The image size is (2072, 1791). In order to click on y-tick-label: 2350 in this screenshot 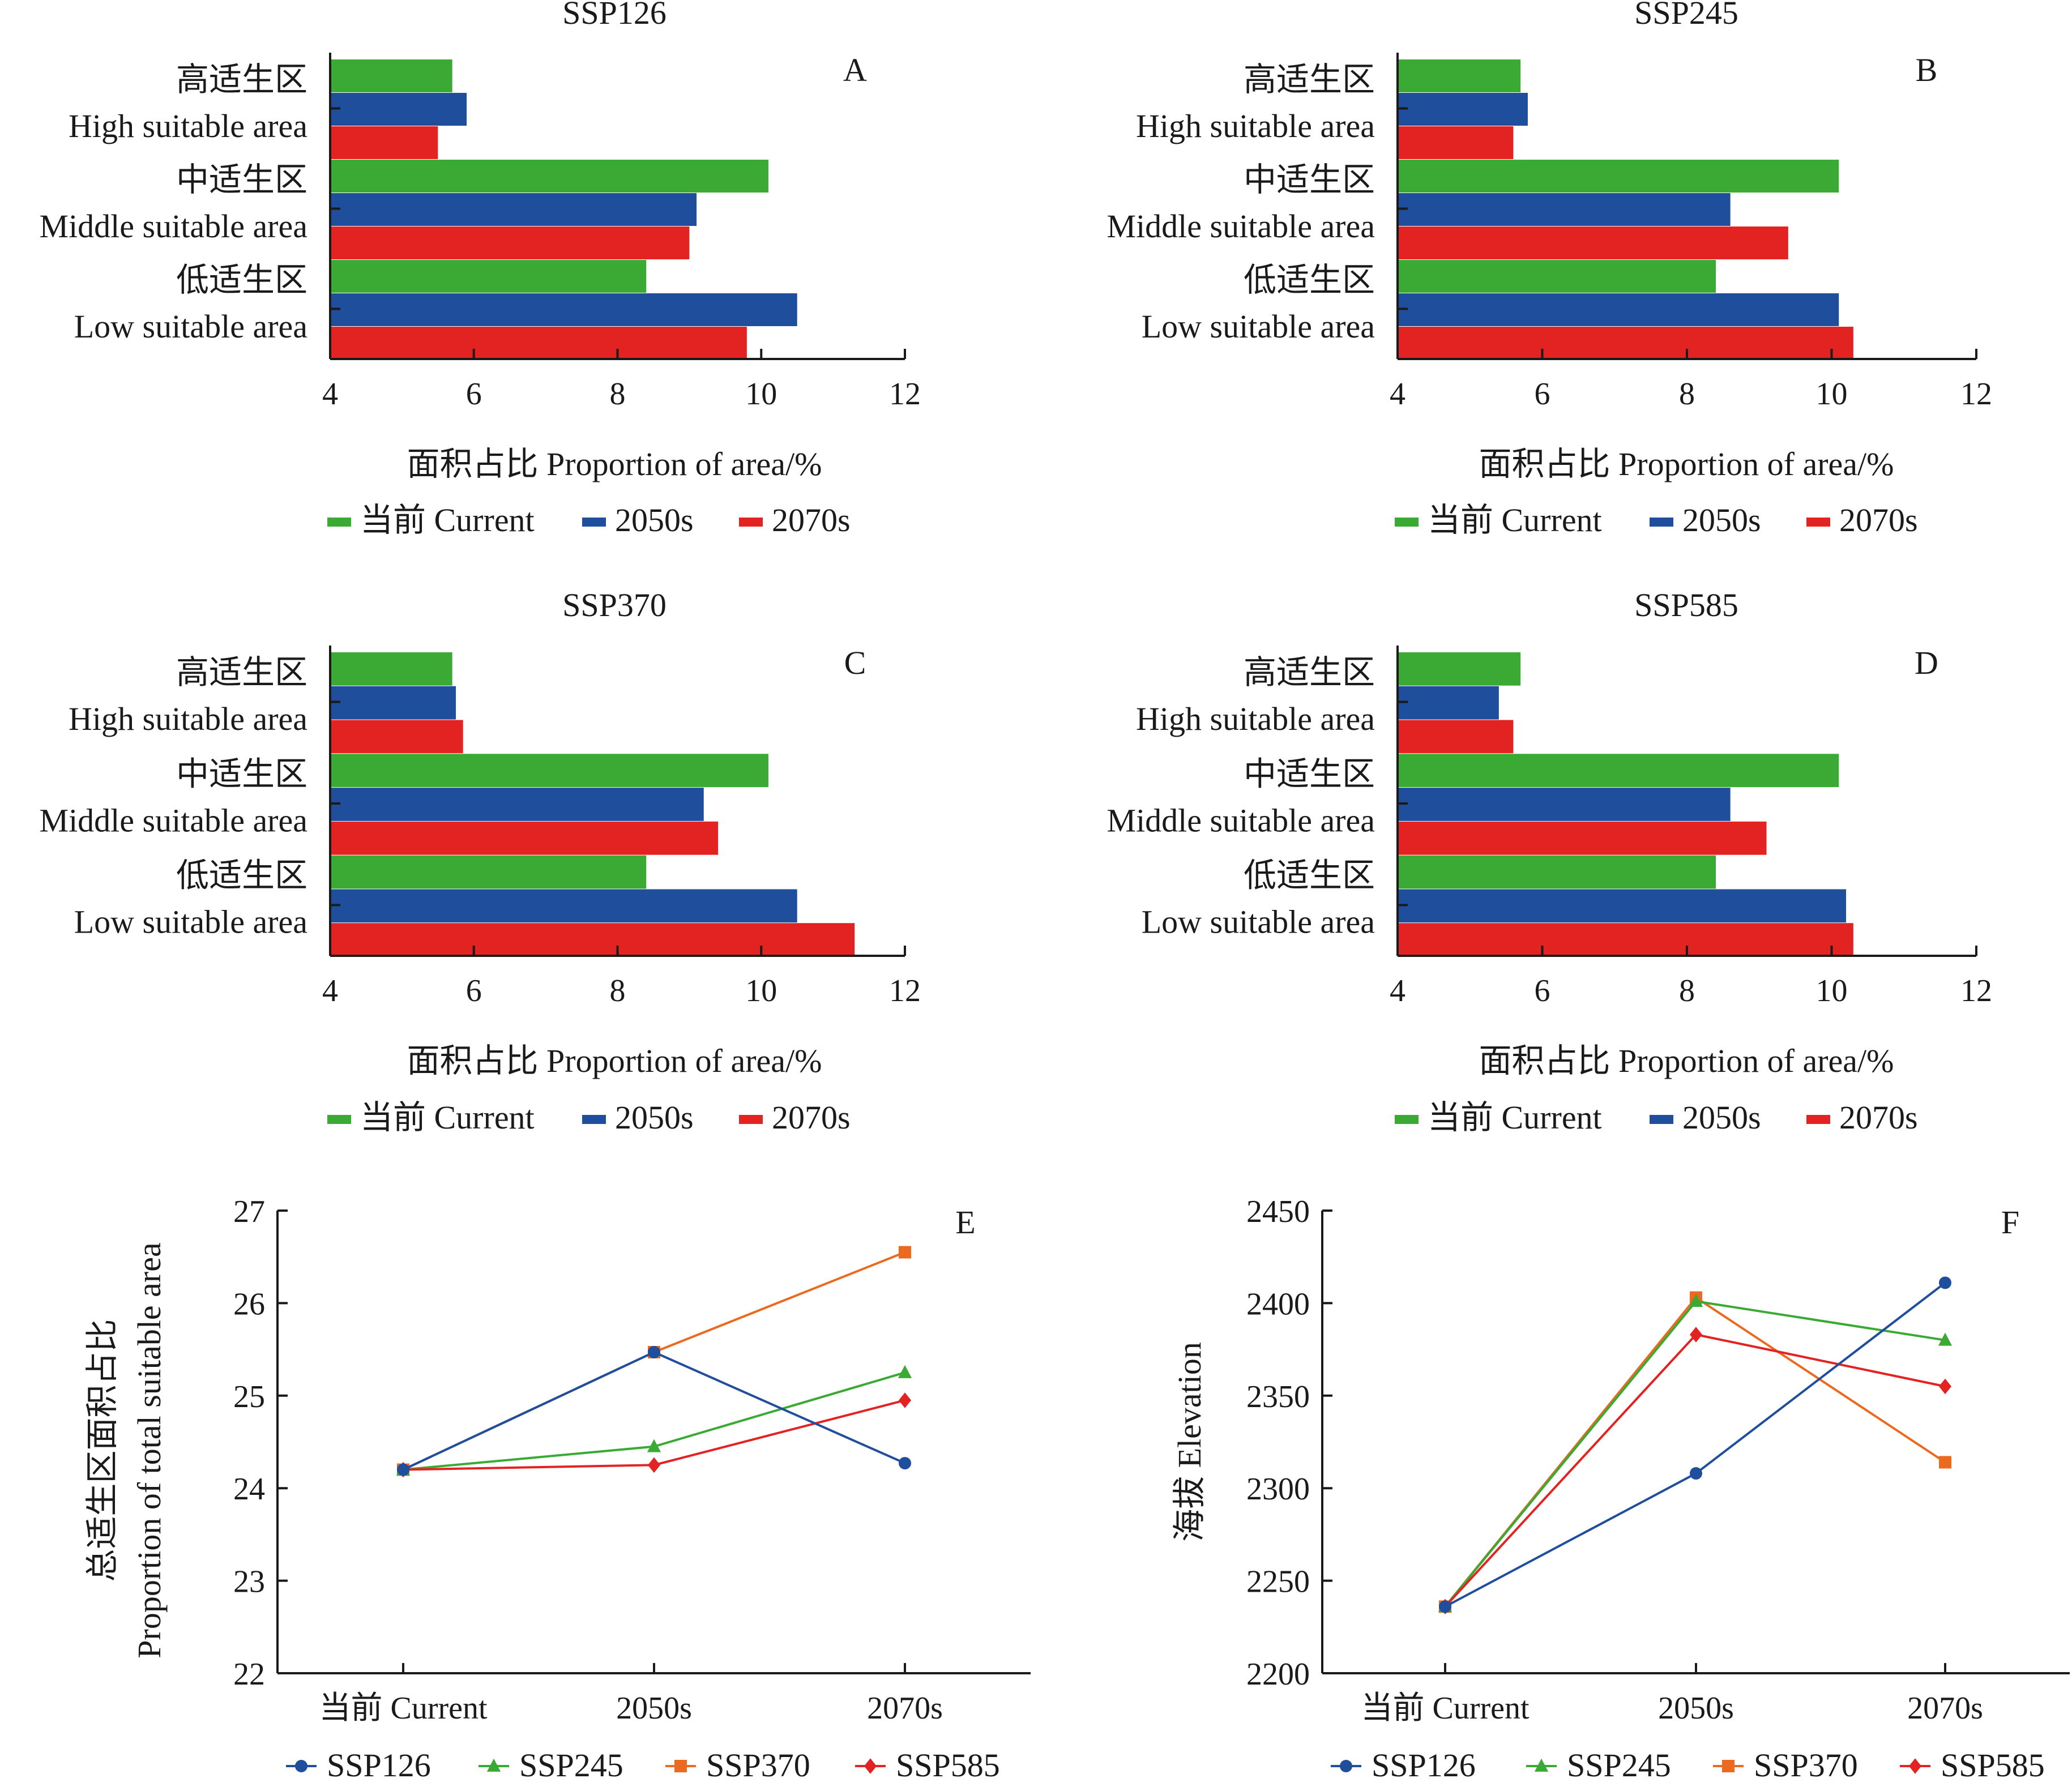, I will do `click(1278, 1396)`.